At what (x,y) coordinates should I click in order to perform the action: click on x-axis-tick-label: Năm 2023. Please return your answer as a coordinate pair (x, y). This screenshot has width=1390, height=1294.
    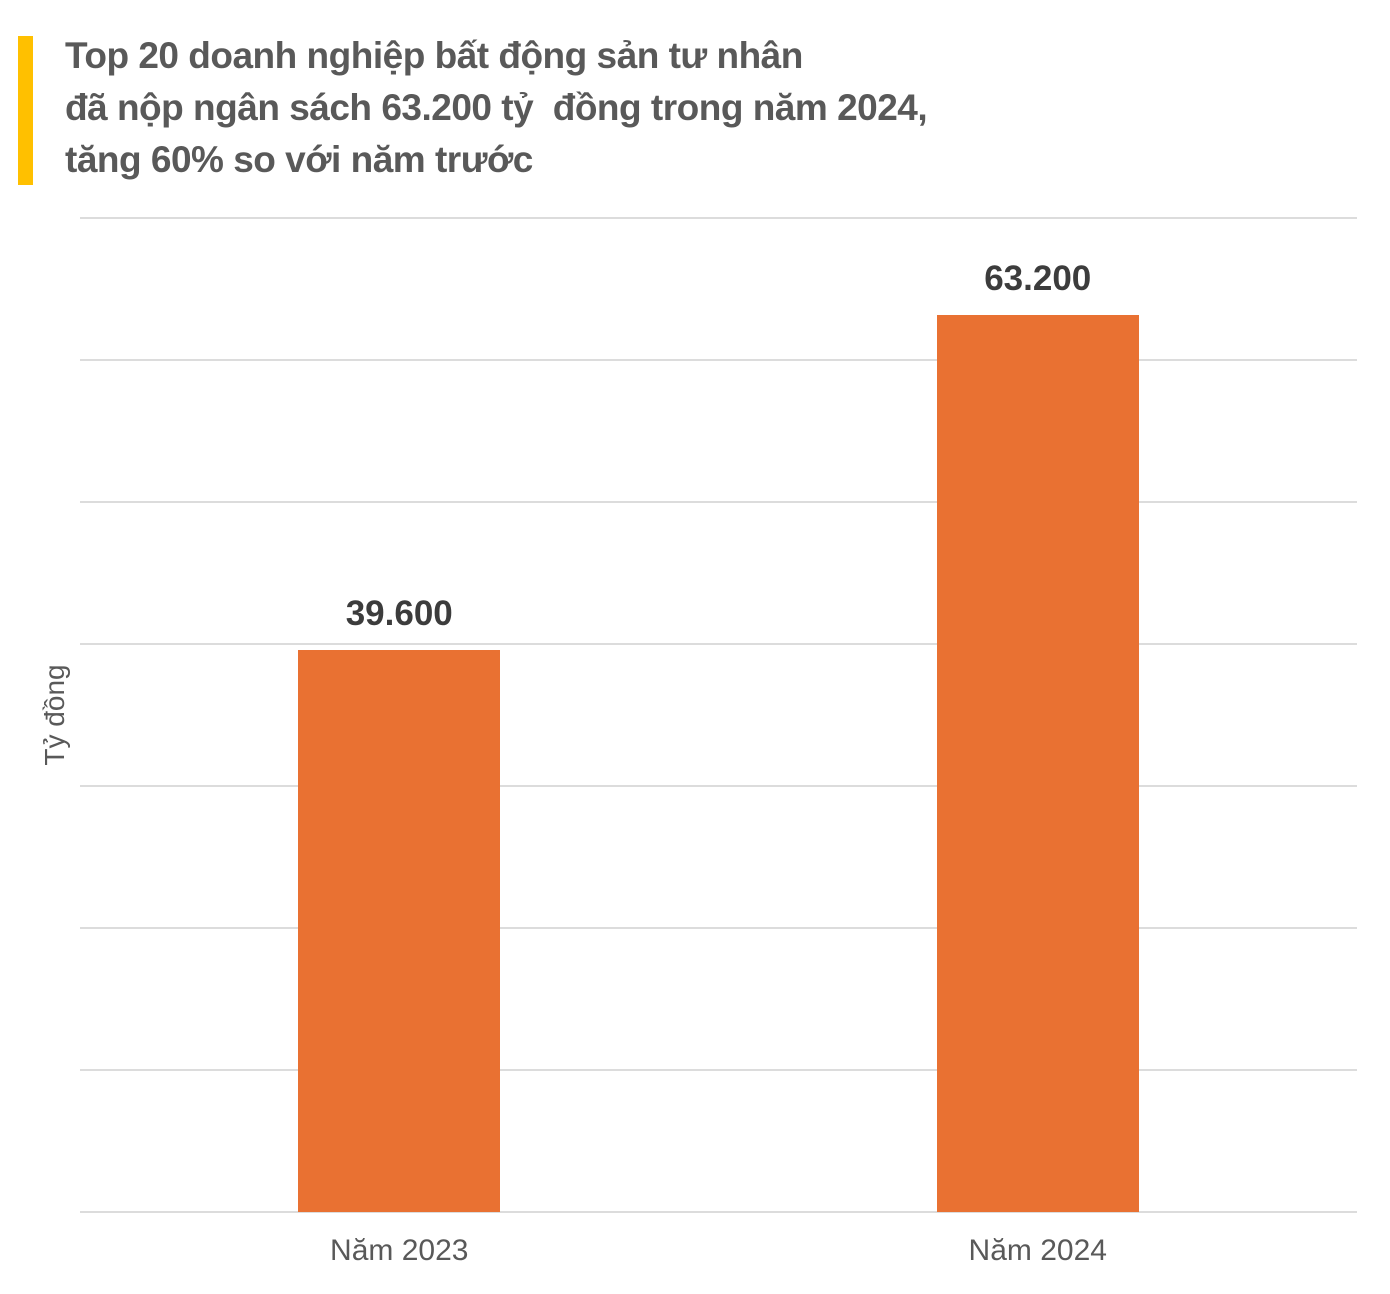
    Looking at the image, I should click on (399, 1250).